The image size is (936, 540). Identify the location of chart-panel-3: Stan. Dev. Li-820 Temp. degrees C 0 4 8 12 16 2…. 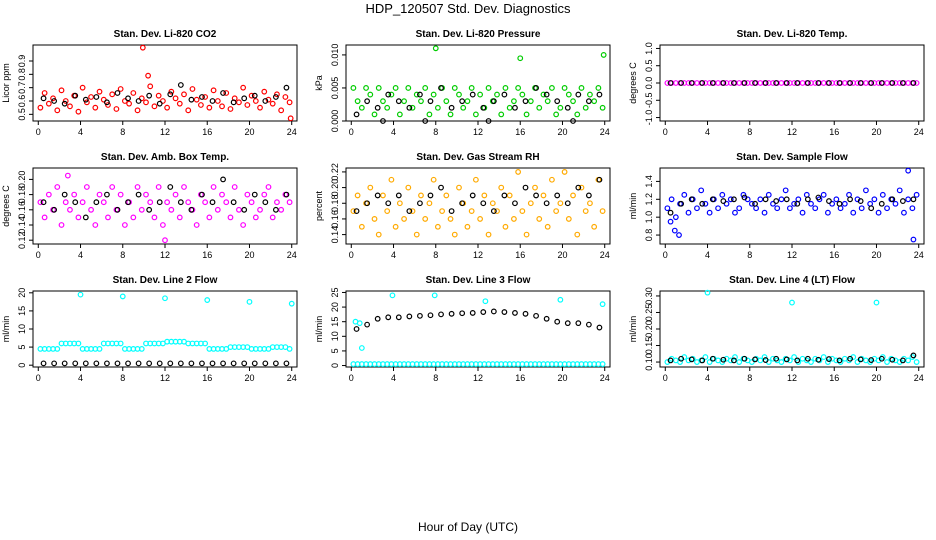
(776, 83).